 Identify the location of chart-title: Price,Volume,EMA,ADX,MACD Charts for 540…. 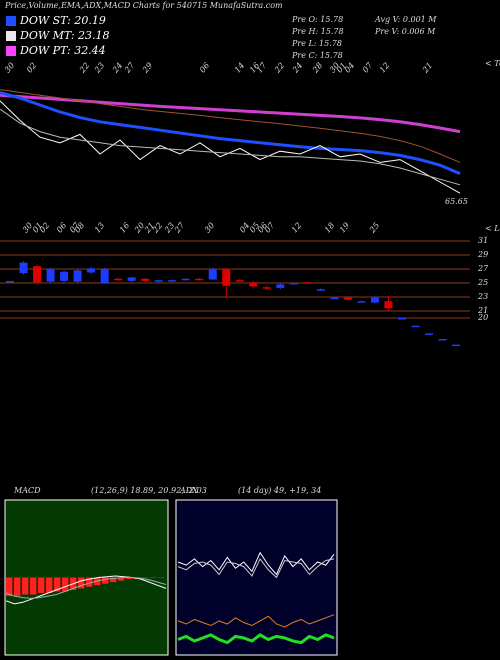
(143, 5).